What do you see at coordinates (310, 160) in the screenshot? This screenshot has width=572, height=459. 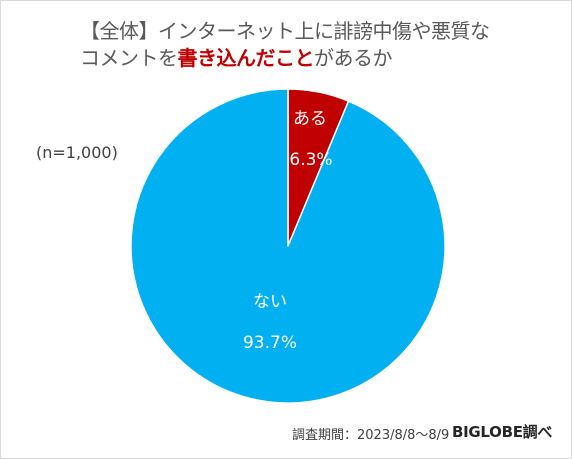 I see `slice-value-yes: 6.3%` at bounding box center [310, 160].